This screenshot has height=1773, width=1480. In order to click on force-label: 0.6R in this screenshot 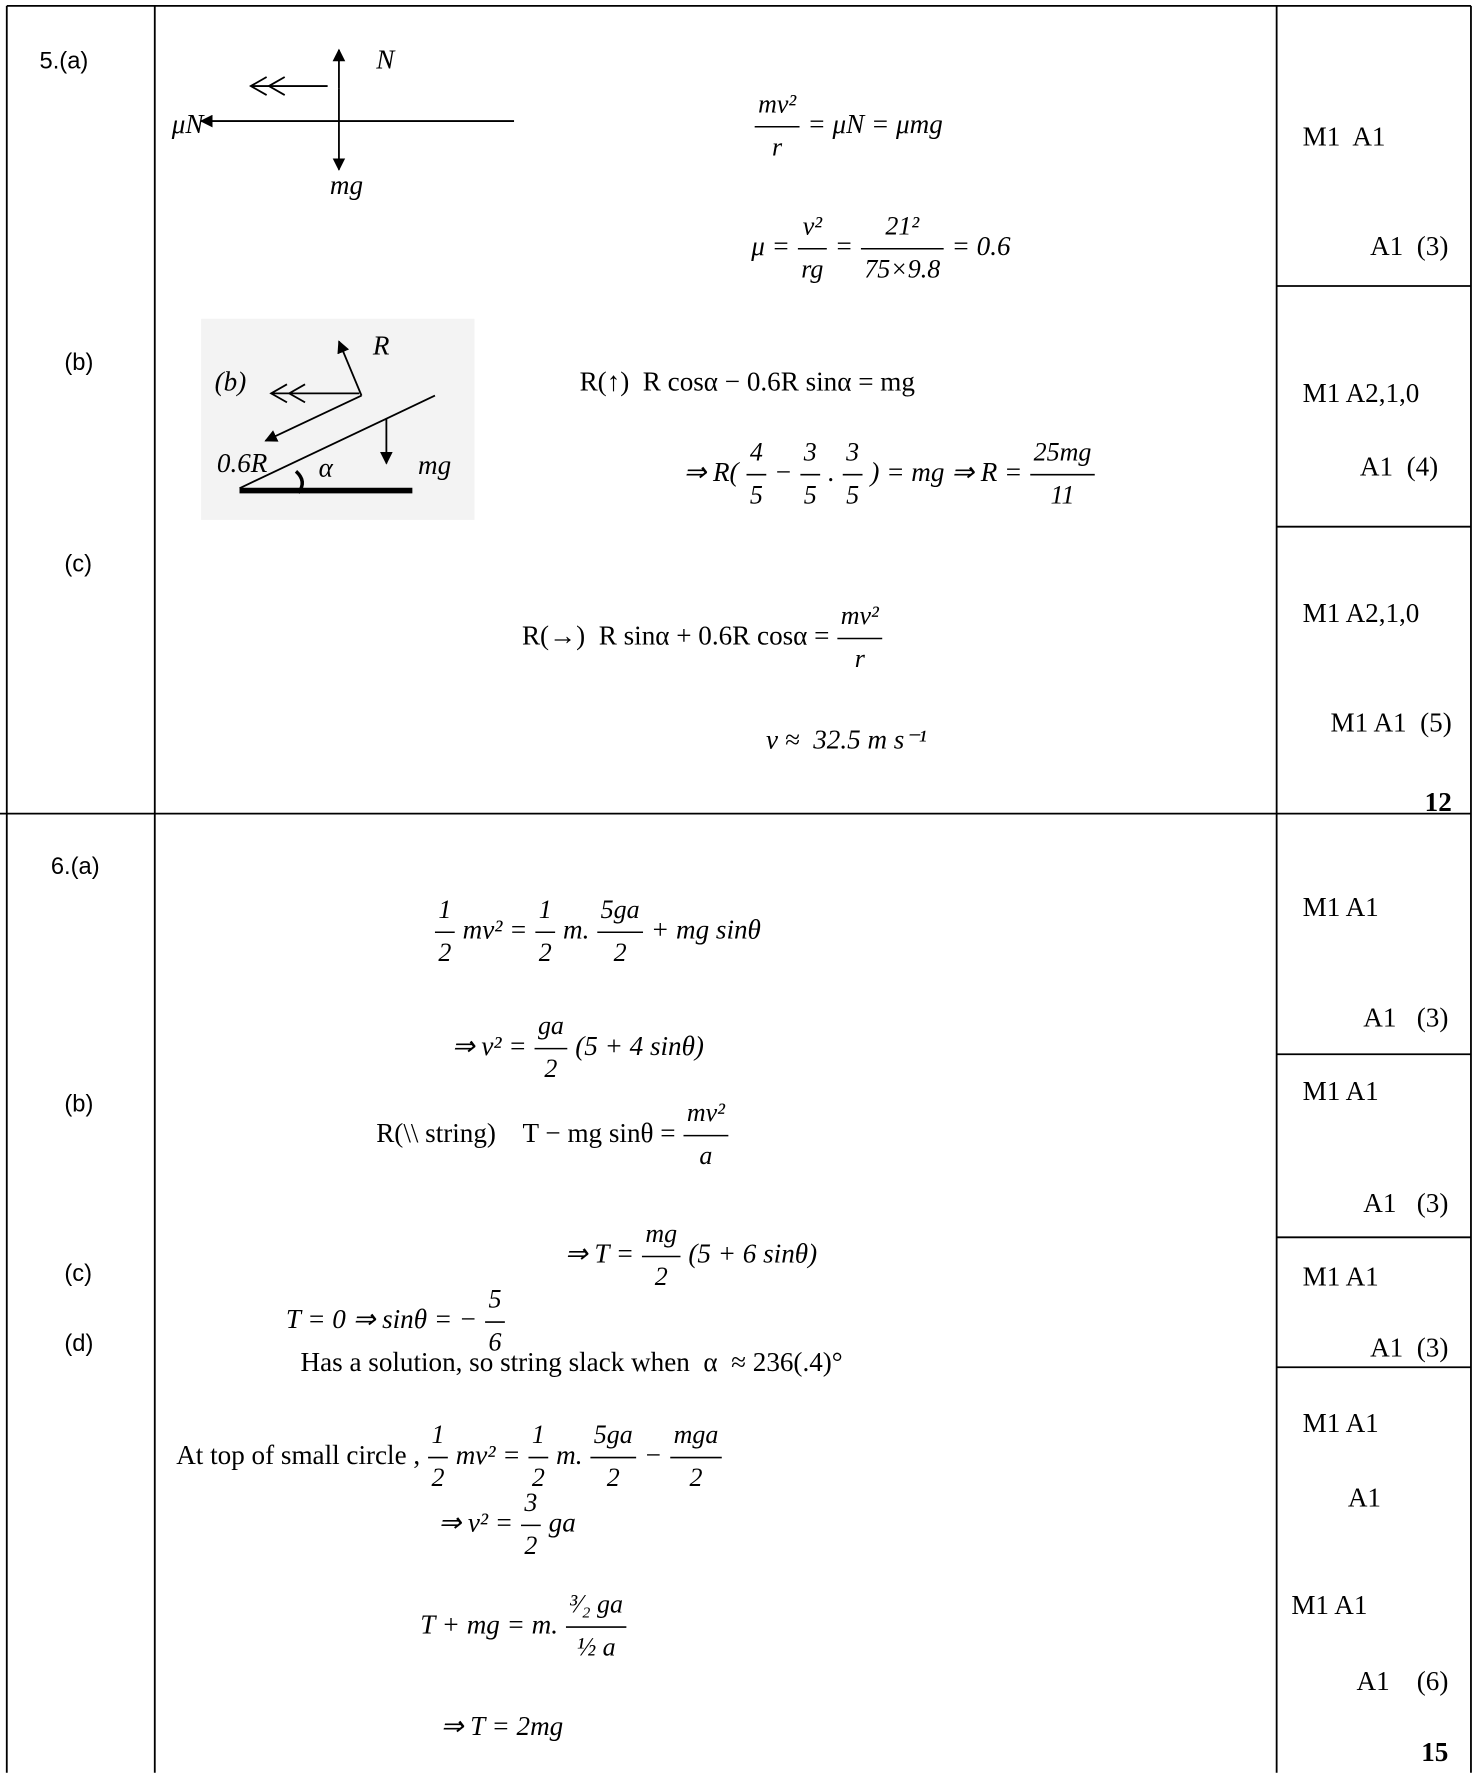, I will do `click(242, 463)`.